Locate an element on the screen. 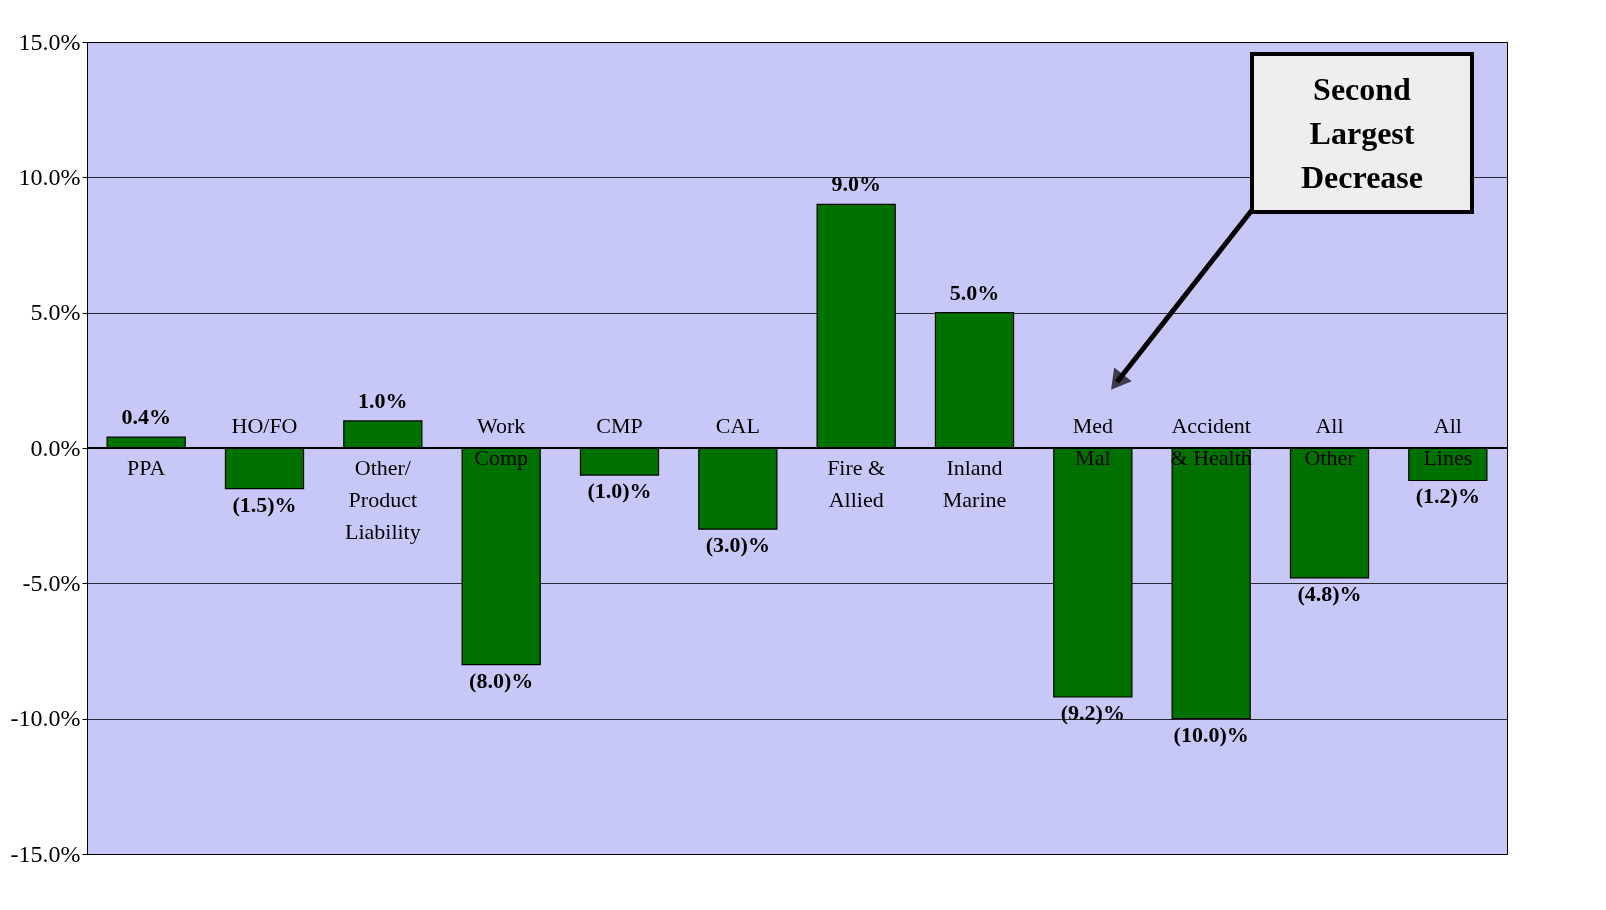 This screenshot has height=910, width=1606. x-tick-label: Med Mal is located at coordinates (1092, 441).